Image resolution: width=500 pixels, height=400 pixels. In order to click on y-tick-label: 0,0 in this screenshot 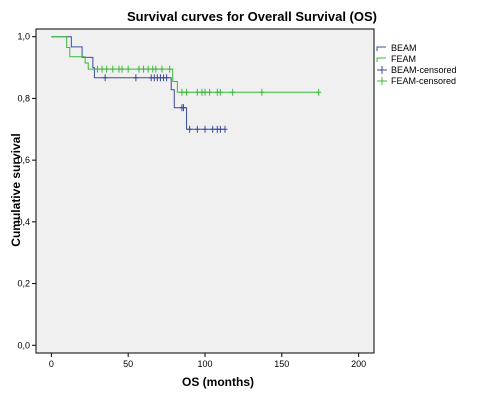, I will do `click(23, 345)`.